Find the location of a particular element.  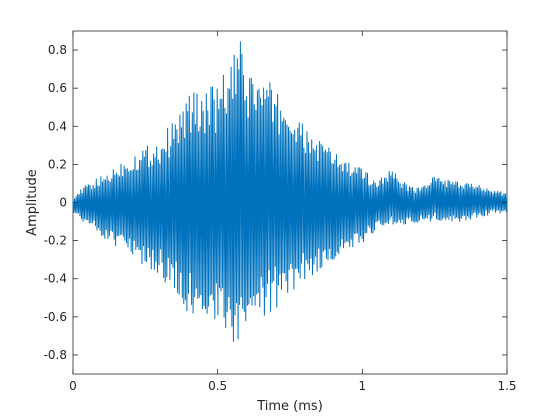

y-tick-label: -0.4 is located at coordinates (55, 279).